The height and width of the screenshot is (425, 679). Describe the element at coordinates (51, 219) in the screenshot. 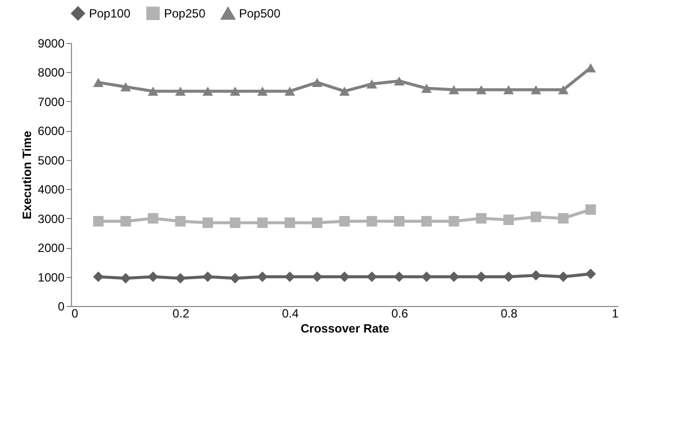

I see `y-tick-label: 3000` at that location.